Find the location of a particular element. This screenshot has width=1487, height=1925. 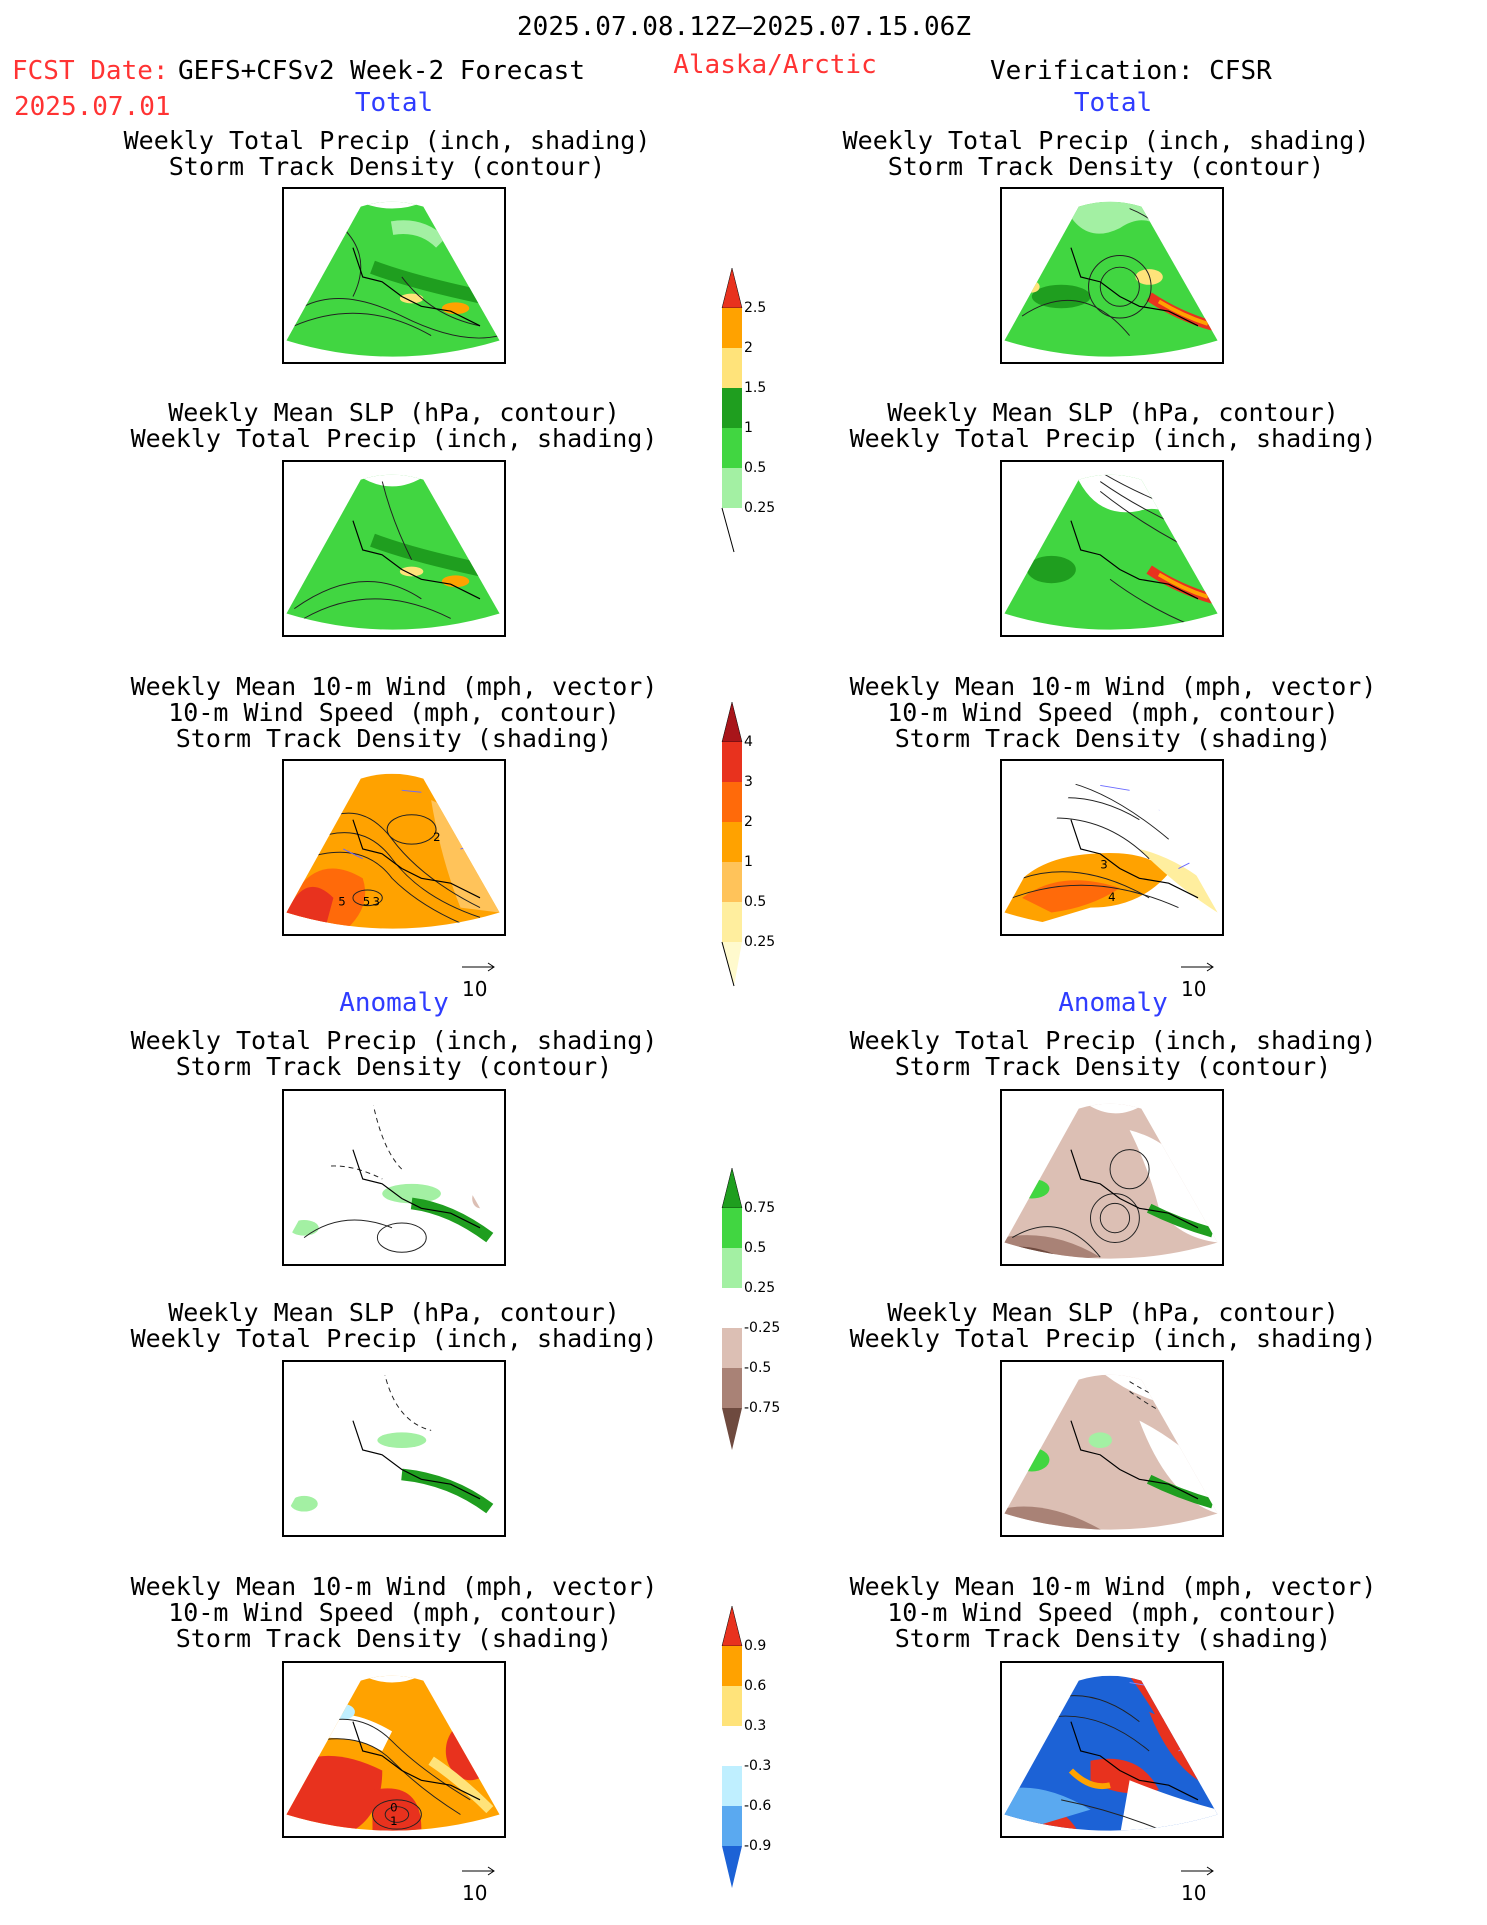

map-fc-anom-precip is located at coordinates (394, 1177).